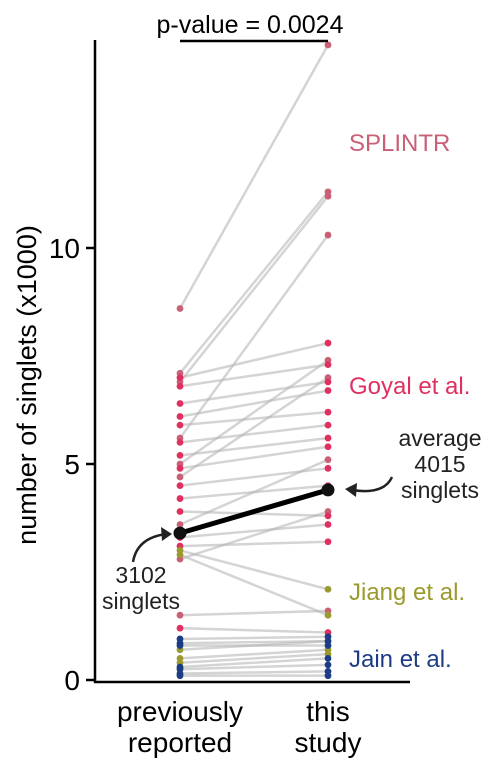  Describe the element at coordinates (409, 386) in the screenshot. I see `group-label-goyal-et-al: Goyal et al.` at that location.